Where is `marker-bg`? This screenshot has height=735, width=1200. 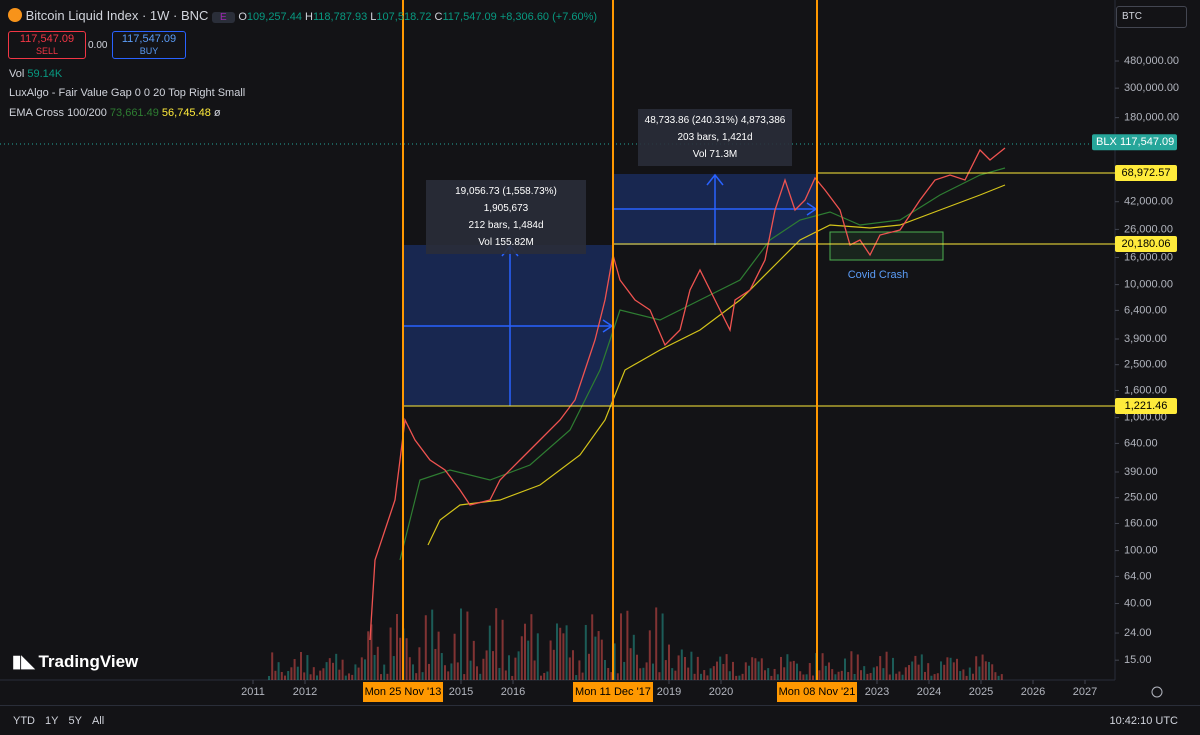 marker-bg is located at coordinates (403, 692).